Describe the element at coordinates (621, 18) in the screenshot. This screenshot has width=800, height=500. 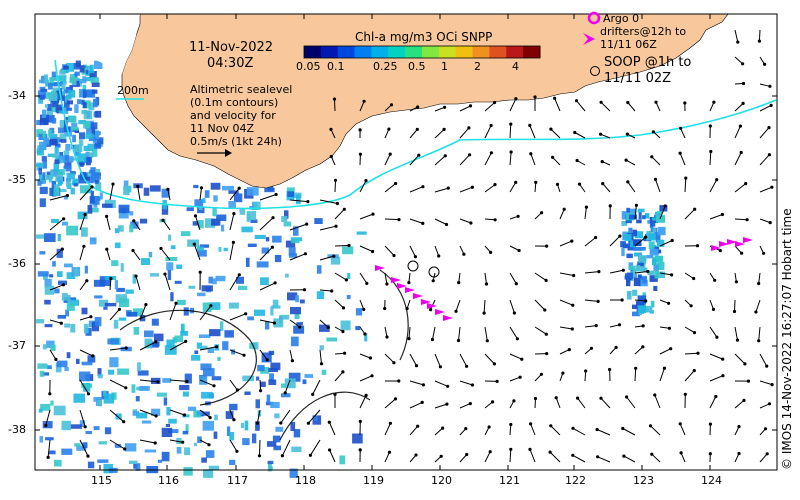
I see `argo-legend-label: Argo 0` at that location.